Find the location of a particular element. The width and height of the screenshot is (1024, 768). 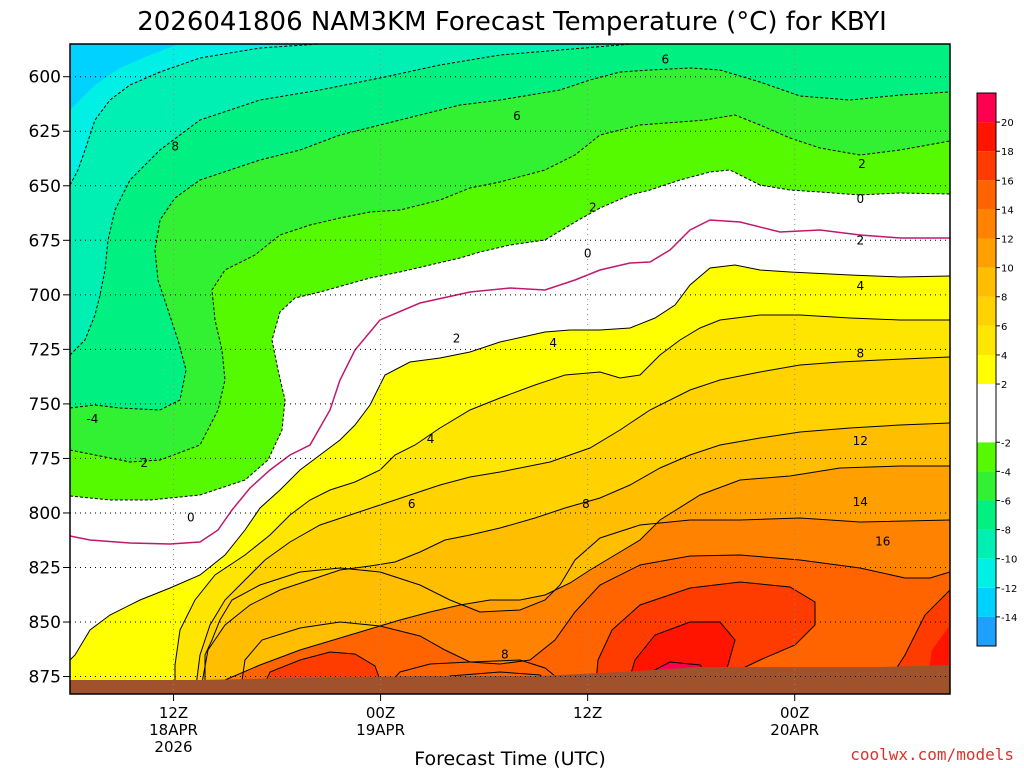

y-tick-label: 625 is located at coordinates (45, 132).